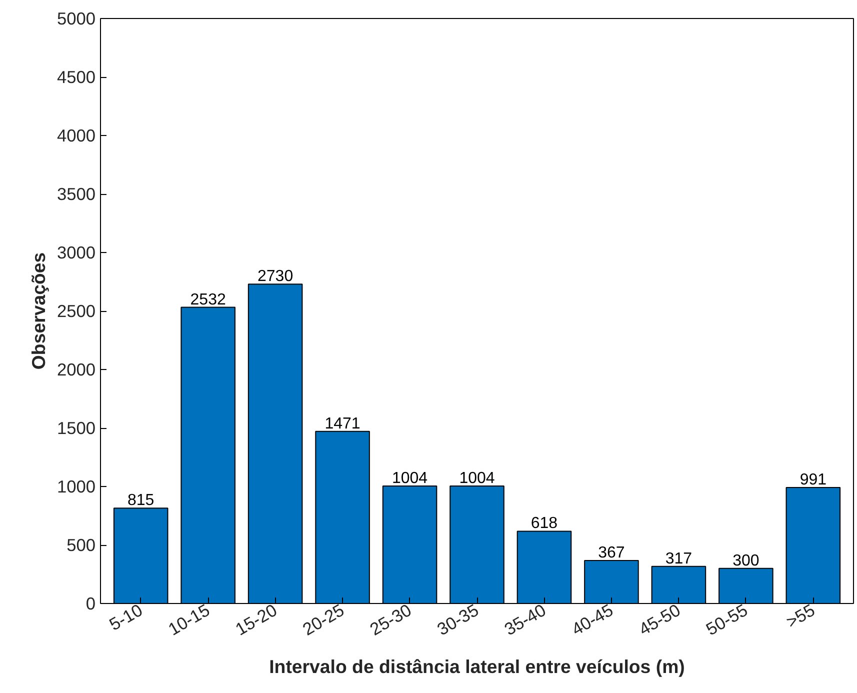  What do you see at coordinates (76, 428) in the screenshot?
I see `y-tick-label: 1500` at bounding box center [76, 428].